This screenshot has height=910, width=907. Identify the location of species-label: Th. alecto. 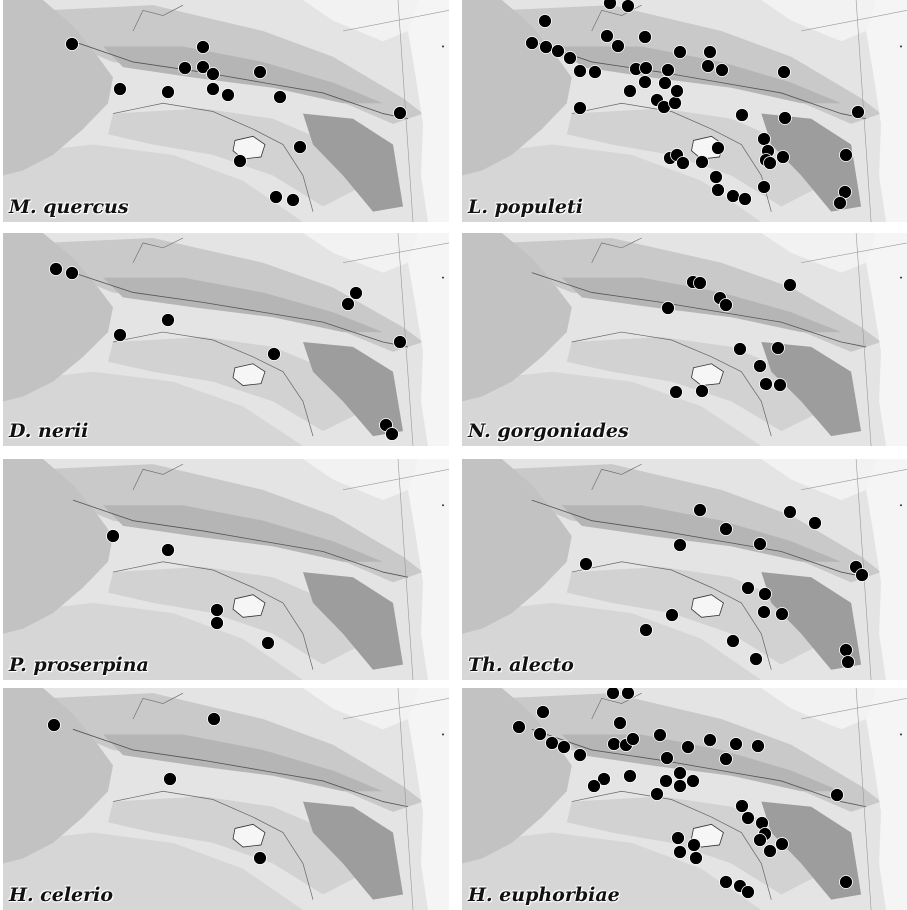
(521, 665).